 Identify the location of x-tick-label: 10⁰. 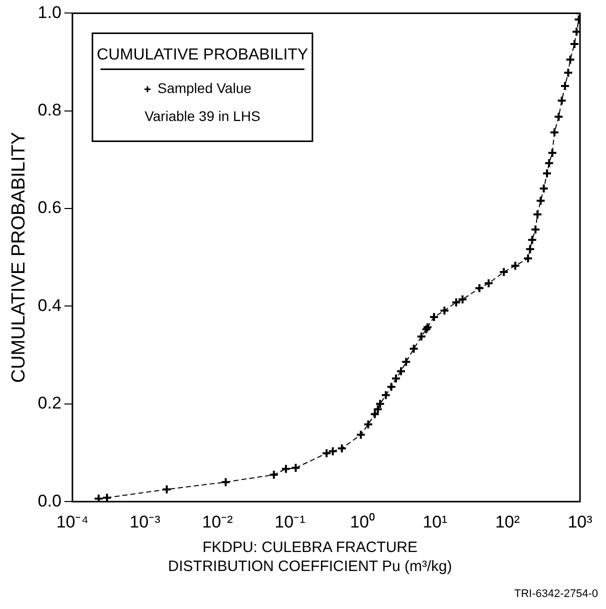
(362, 522).